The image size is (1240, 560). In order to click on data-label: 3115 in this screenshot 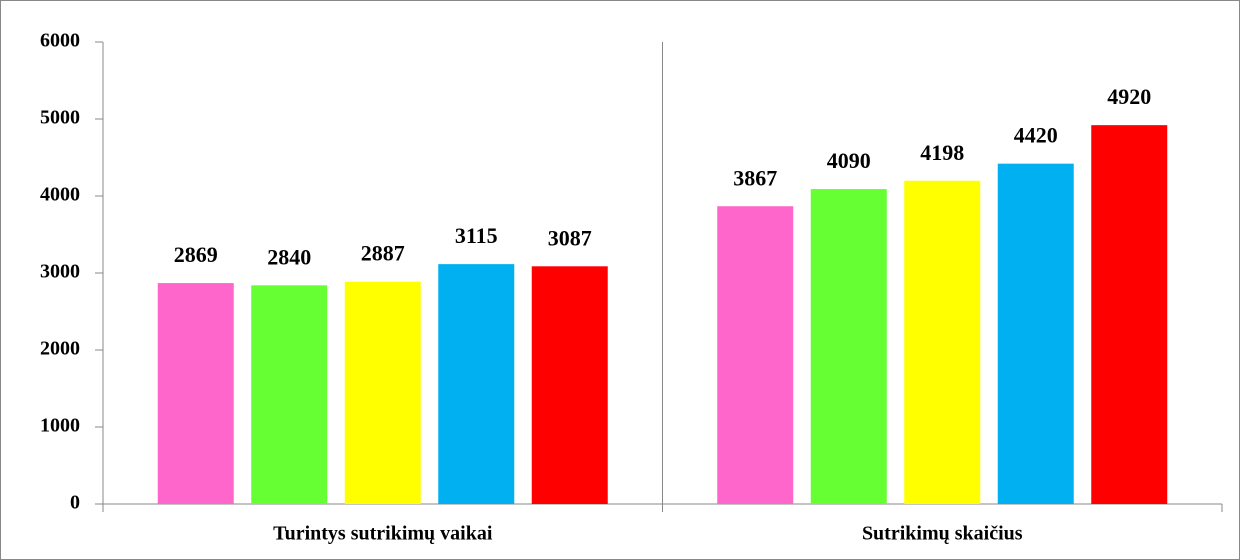, I will do `click(476, 235)`.